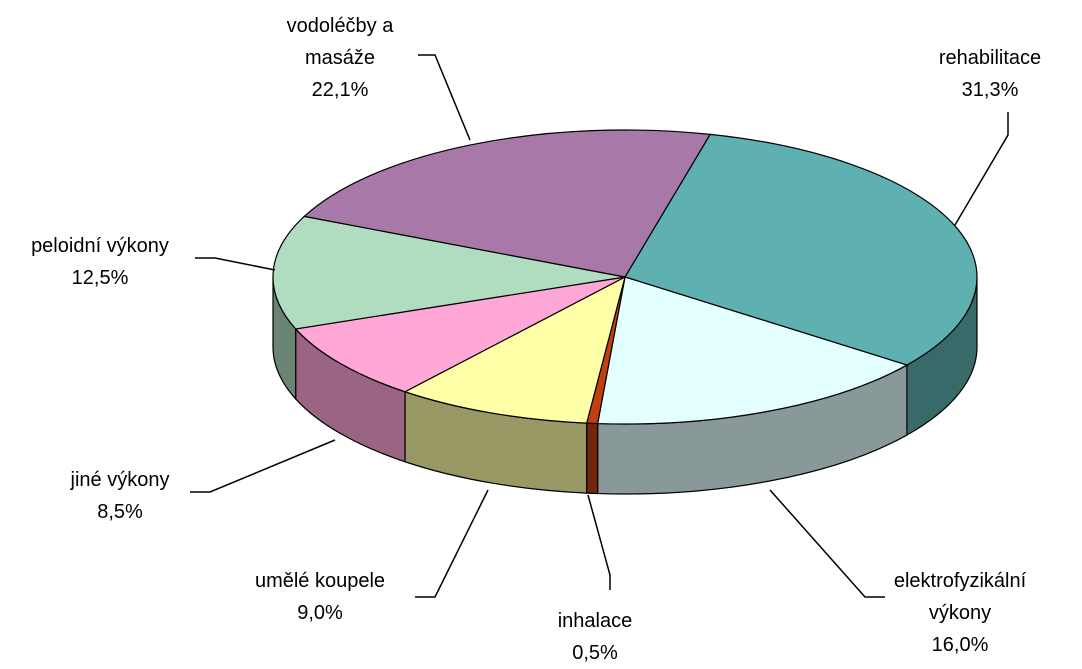  I want to click on value-label: 8,5%, so click(120, 512).